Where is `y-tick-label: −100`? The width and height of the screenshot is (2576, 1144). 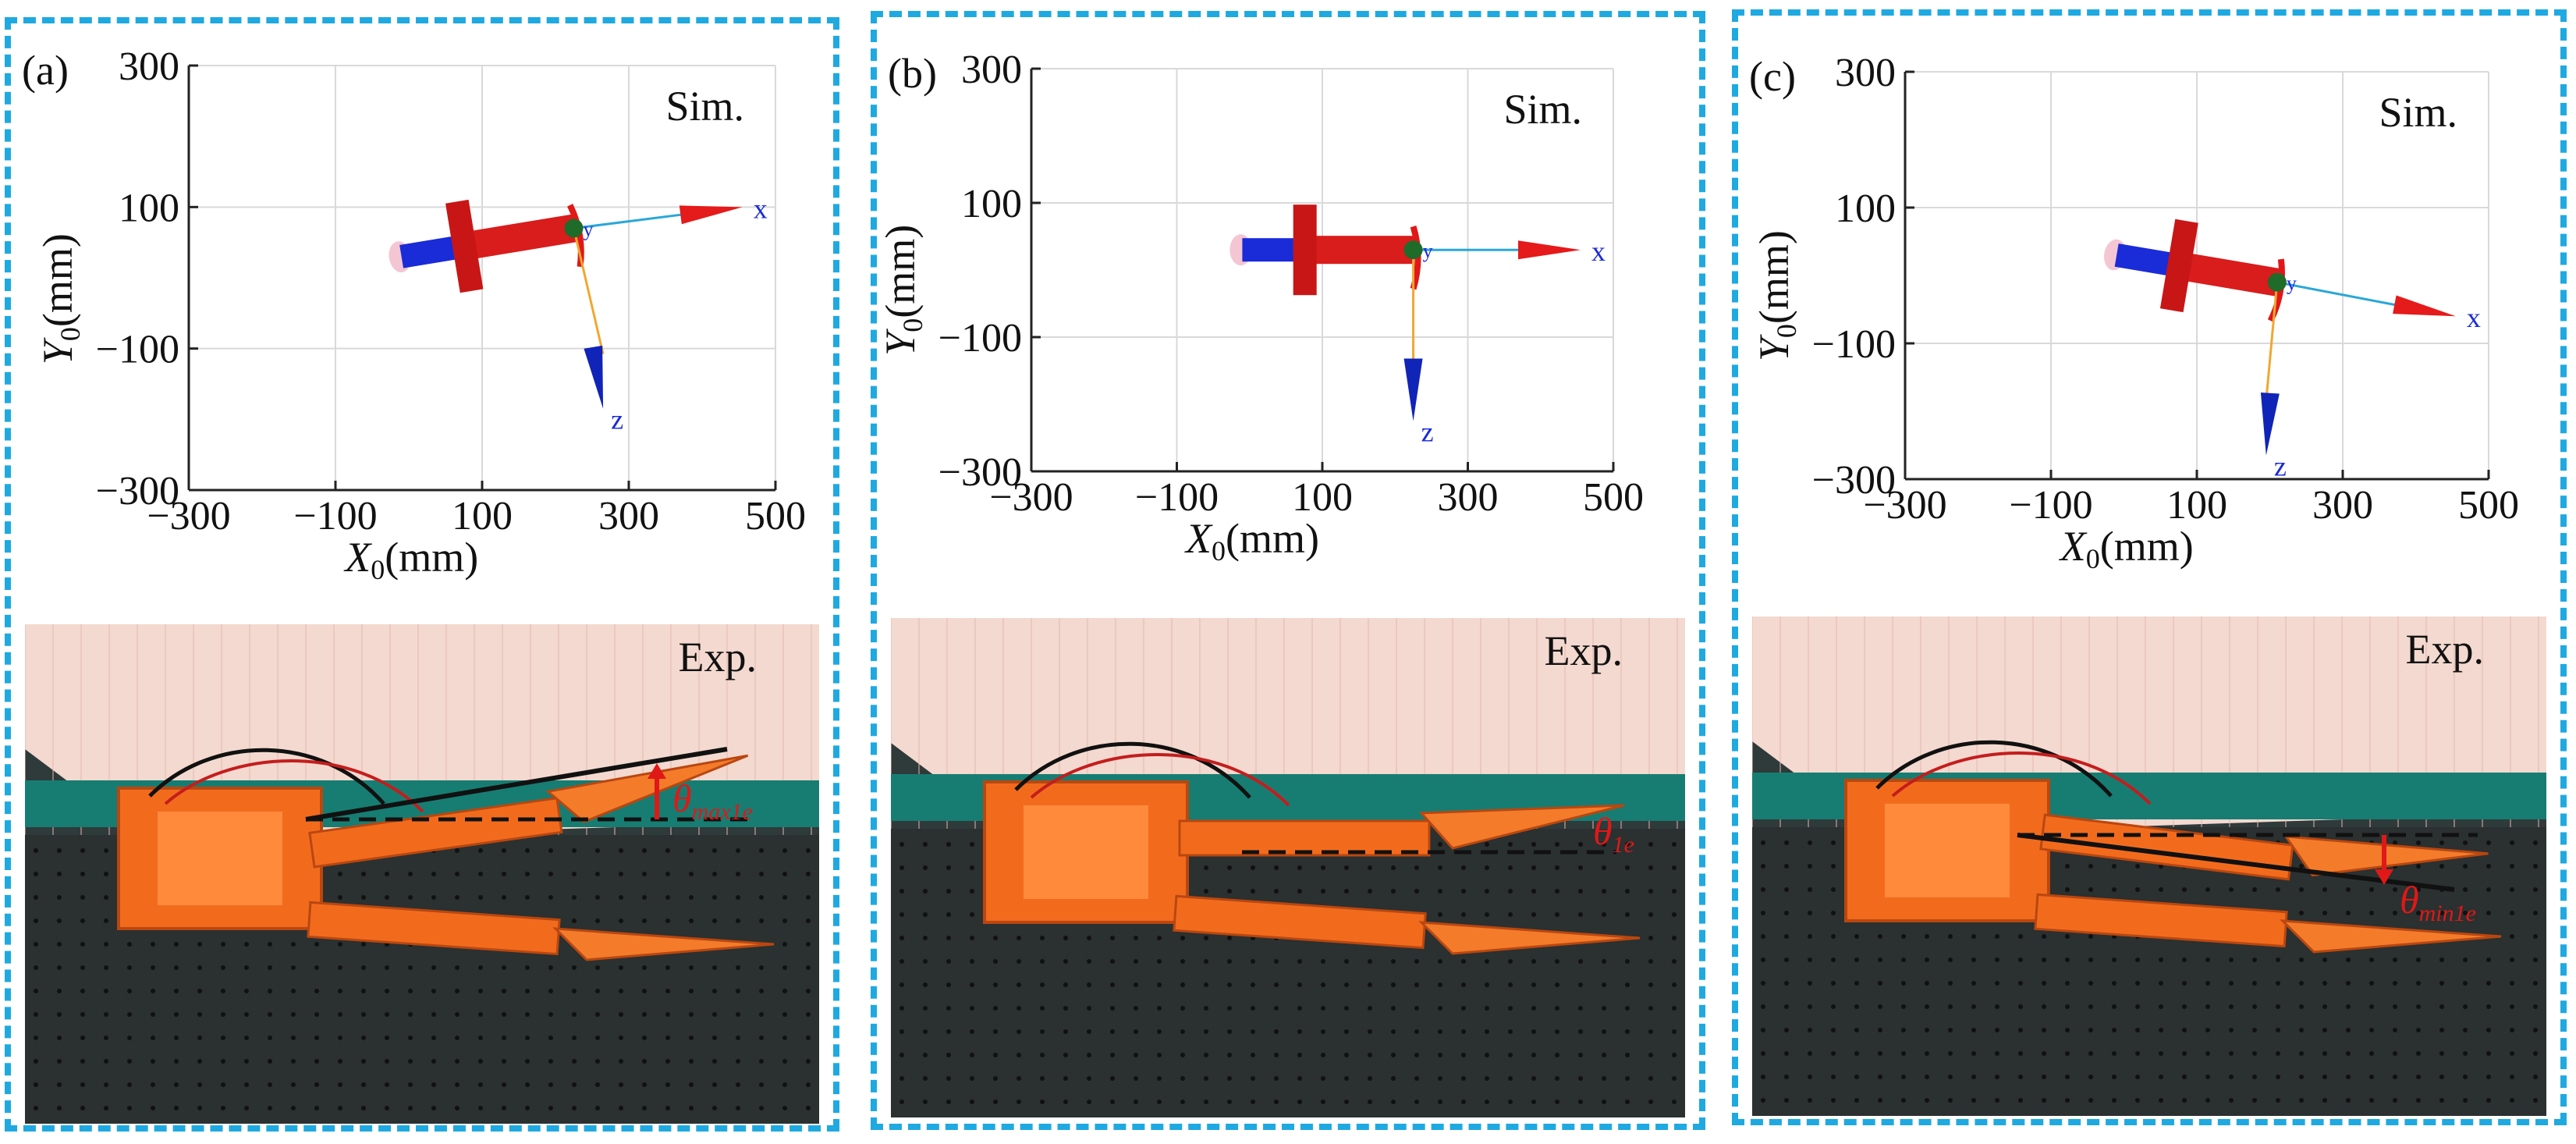
y-tick-label: −100 is located at coordinates (137, 350).